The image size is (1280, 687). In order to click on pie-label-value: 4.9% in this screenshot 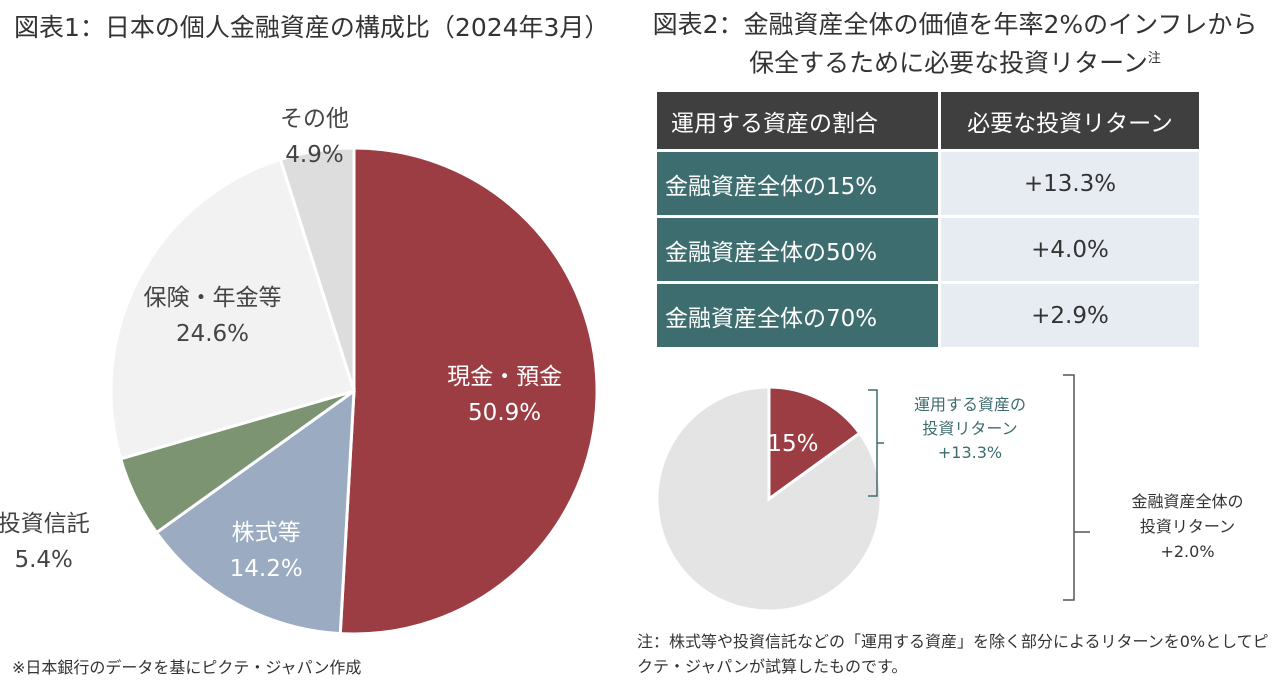, I will do `click(314, 154)`.